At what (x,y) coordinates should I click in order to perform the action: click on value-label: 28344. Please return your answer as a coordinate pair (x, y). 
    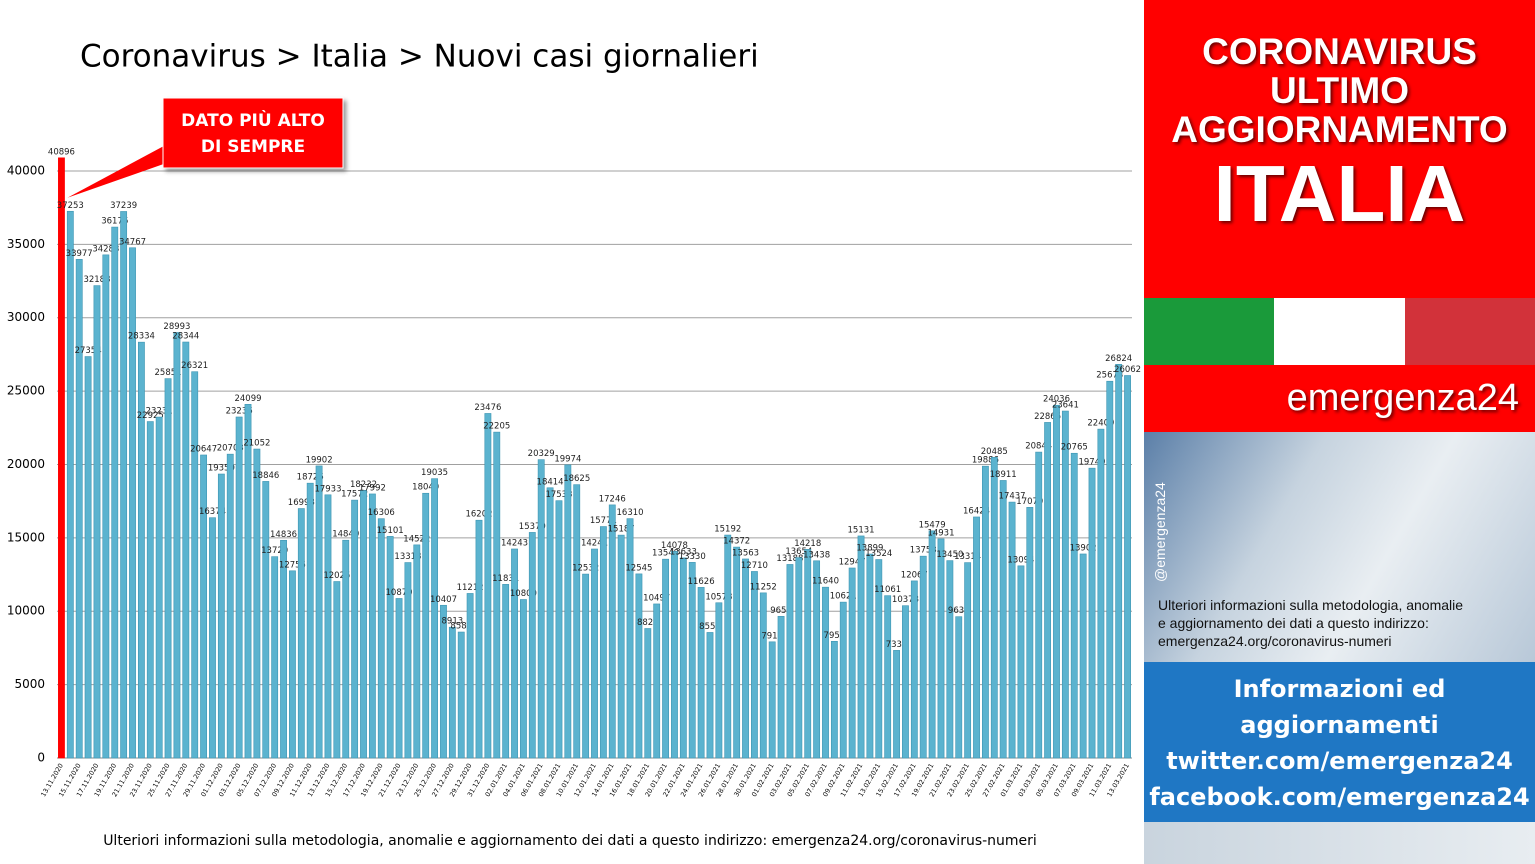
    Looking at the image, I should click on (185, 337).